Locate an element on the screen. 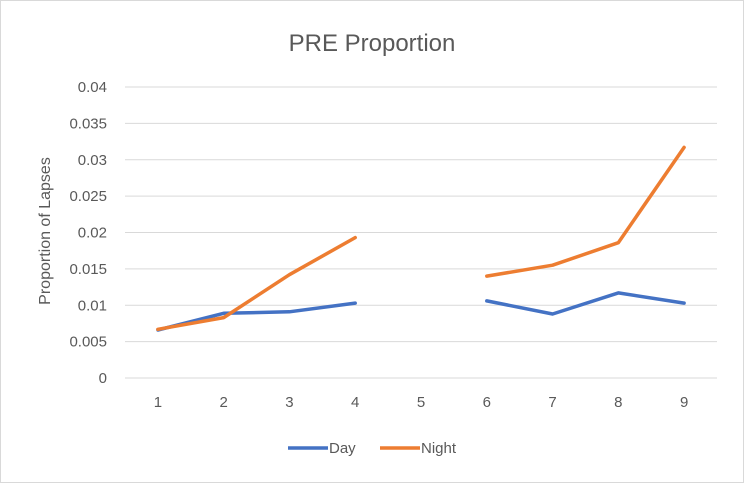 The width and height of the screenshot is (744, 483). chart-title: PRE Proportion is located at coordinates (372, 43).